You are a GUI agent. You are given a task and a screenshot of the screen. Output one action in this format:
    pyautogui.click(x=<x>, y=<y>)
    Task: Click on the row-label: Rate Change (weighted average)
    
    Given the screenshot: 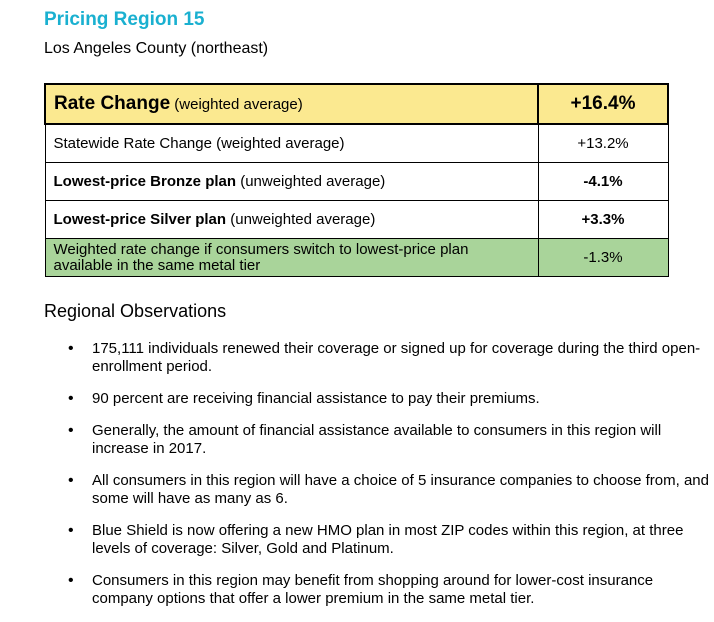 What is the action you would take?
    pyautogui.click(x=291, y=104)
    